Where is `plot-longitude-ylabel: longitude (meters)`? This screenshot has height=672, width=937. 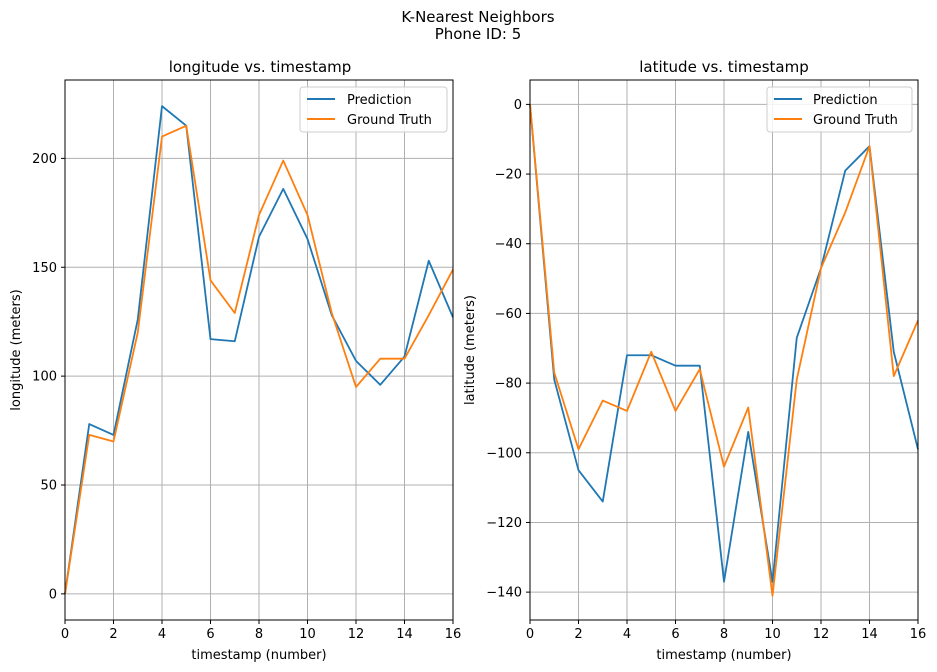
plot-longitude-ylabel: longitude (meters) is located at coordinates (16, 349).